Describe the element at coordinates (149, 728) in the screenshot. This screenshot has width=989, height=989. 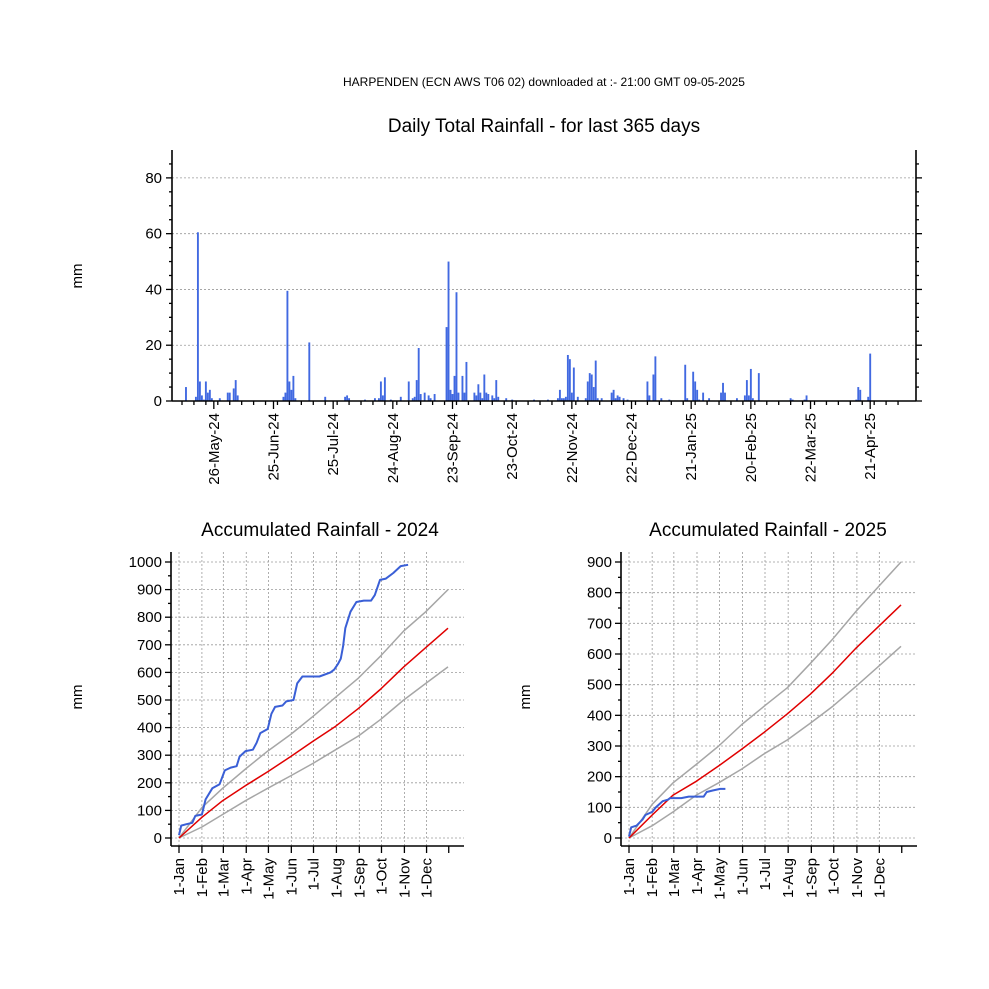
I see `acc-ytick-label: 400` at that location.